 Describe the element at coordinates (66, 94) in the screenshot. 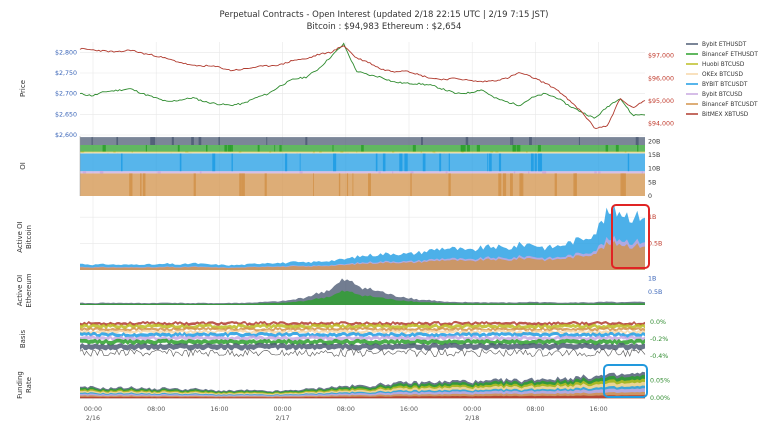

I see `left-tick-label: $2,700` at that location.